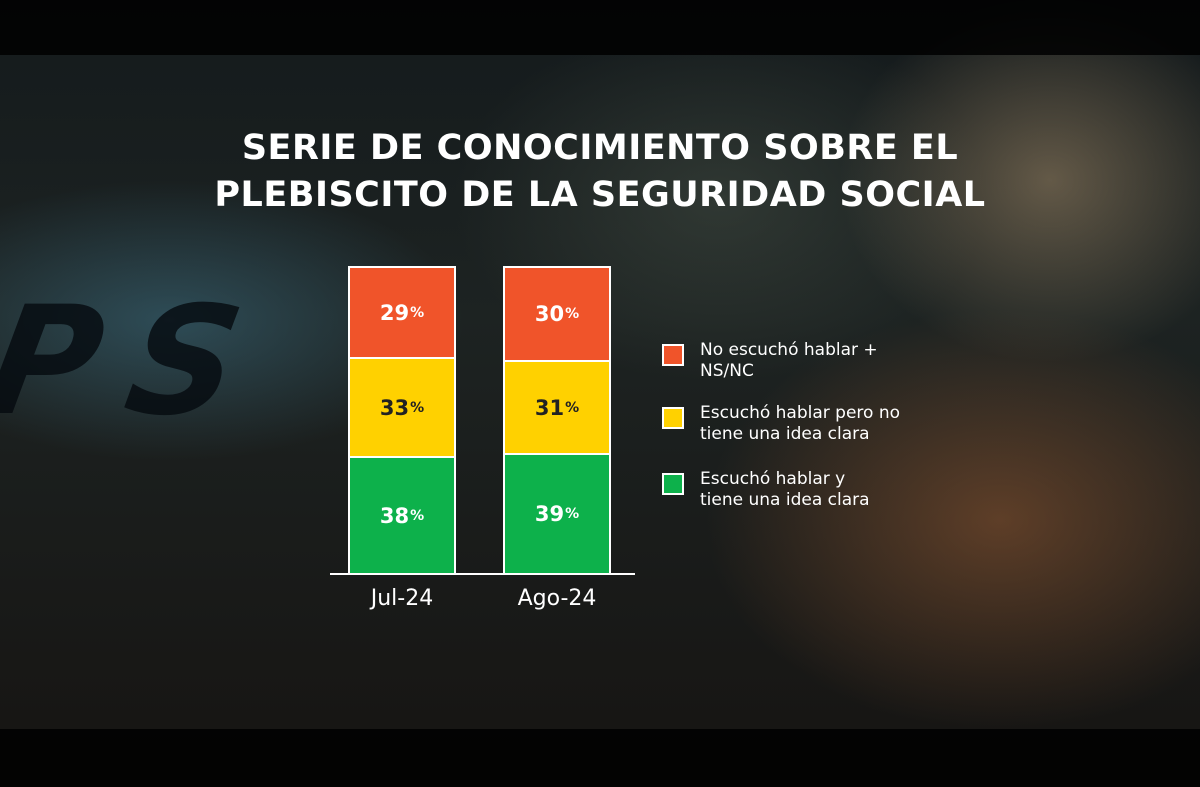 The height and width of the screenshot is (787, 1200). I want to click on bottom-letterbox, so click(600, 758).